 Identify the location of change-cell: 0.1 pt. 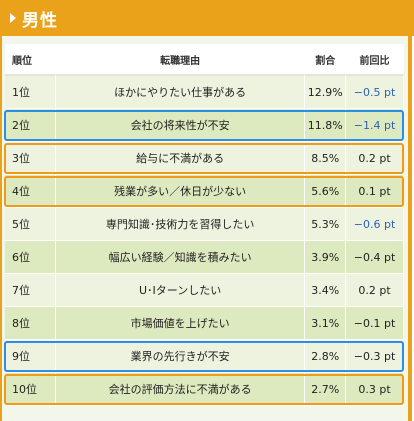
(375, 191).